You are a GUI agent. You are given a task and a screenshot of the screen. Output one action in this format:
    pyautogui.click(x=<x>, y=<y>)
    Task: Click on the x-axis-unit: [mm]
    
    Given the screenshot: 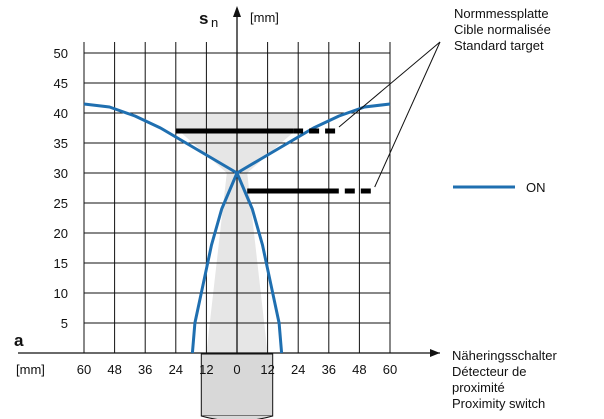 What is the action you would take?
    pyautogui.click(x=30, y=369)
    